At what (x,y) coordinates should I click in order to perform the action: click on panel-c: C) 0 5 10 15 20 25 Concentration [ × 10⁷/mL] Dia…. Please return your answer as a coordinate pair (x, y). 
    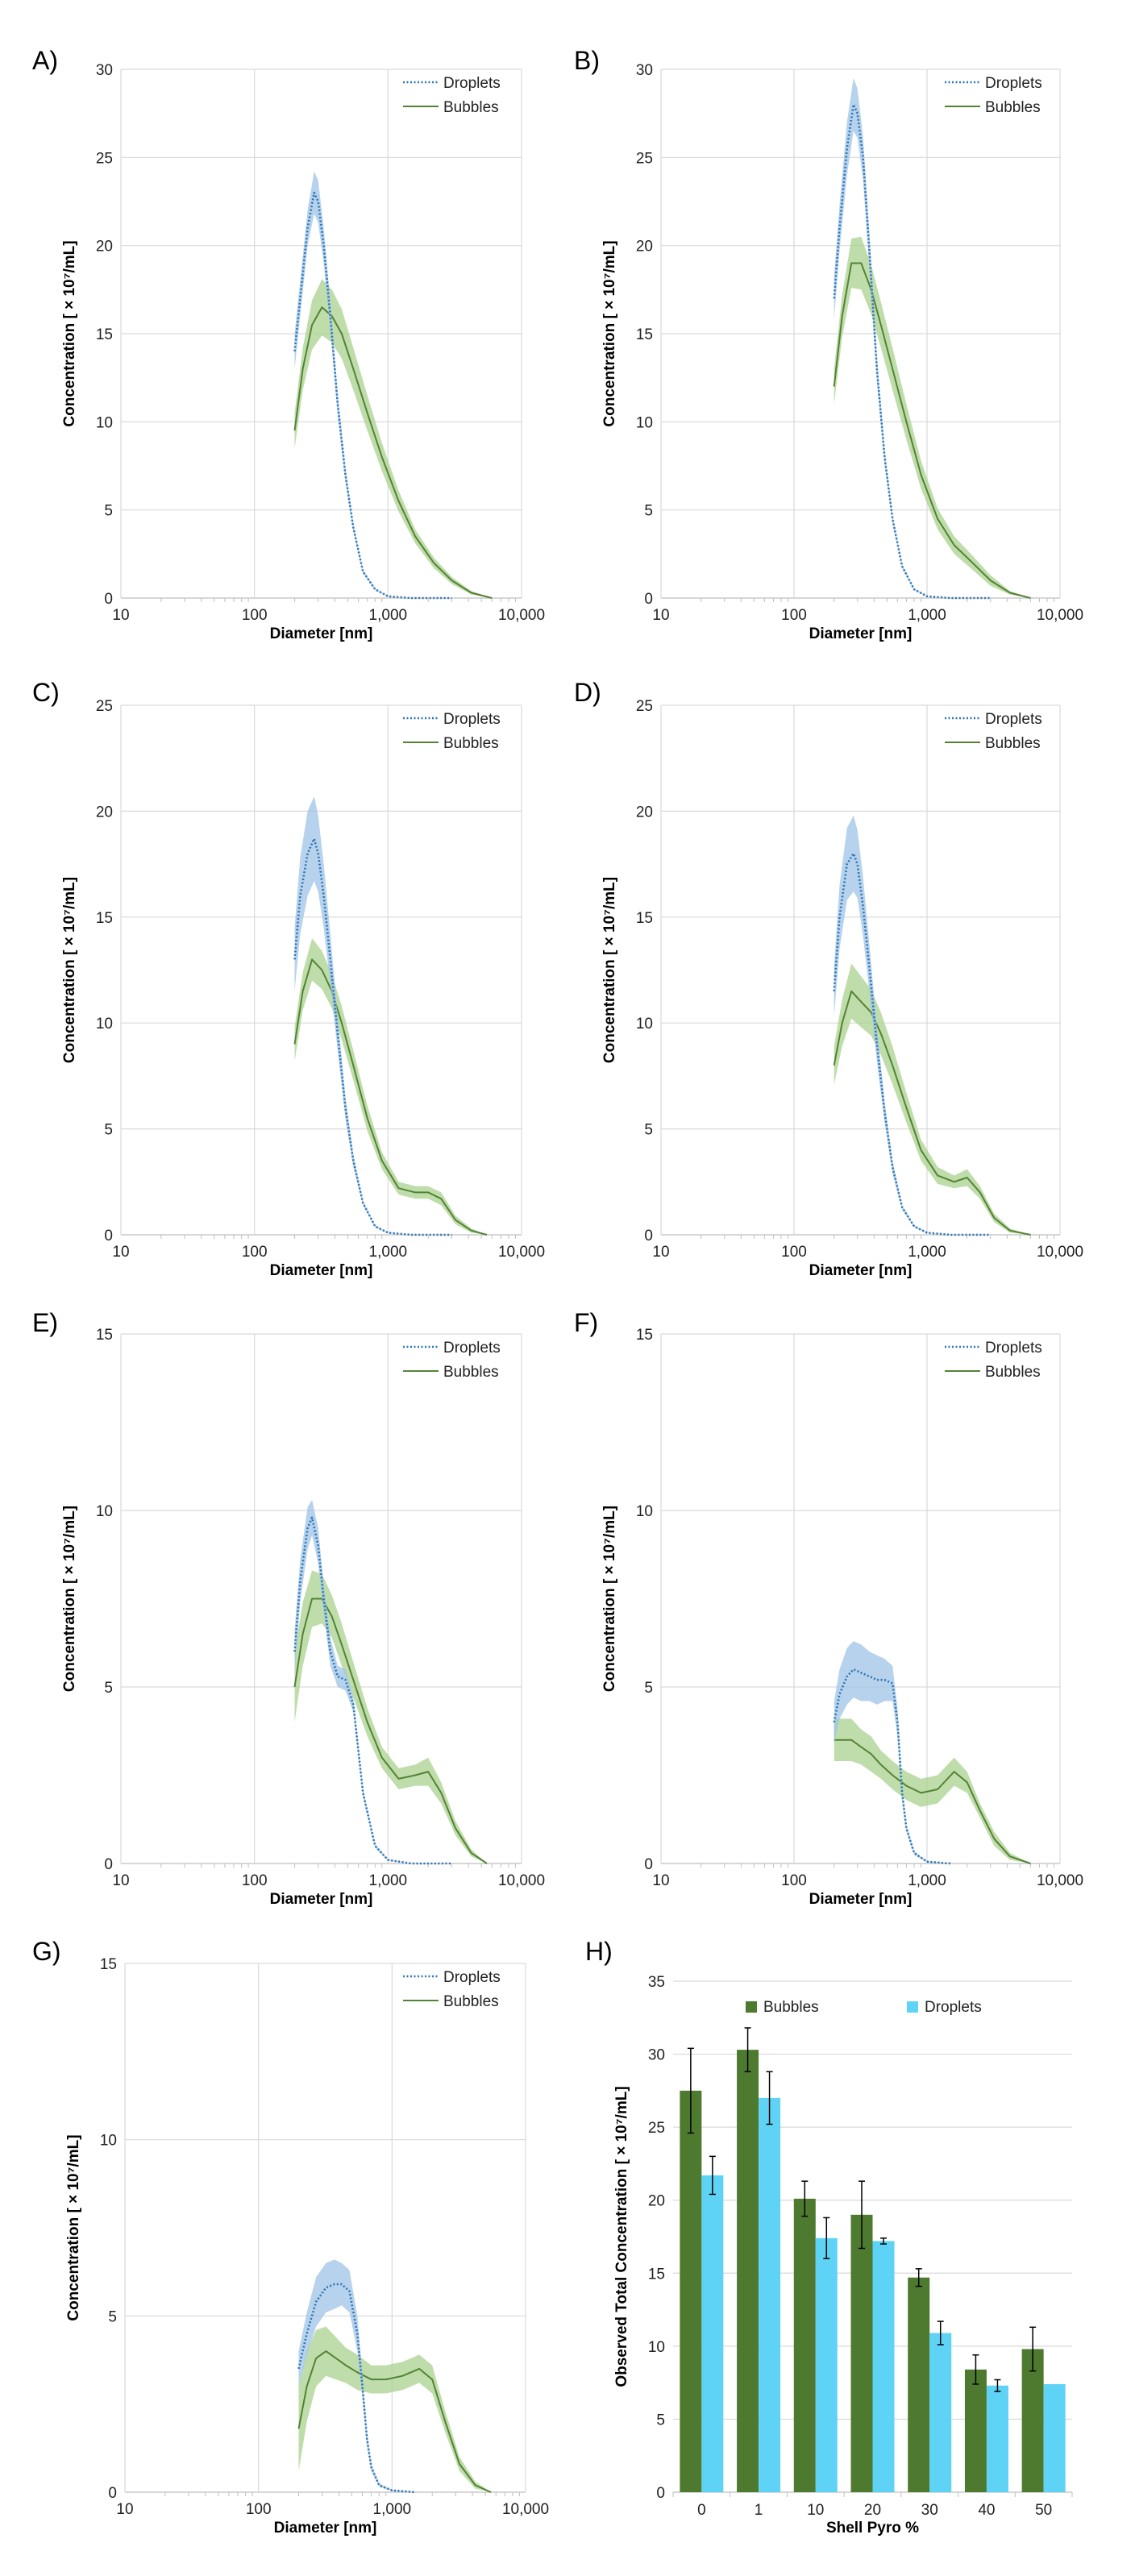
    Looking at the image, I should click on (288, 978).